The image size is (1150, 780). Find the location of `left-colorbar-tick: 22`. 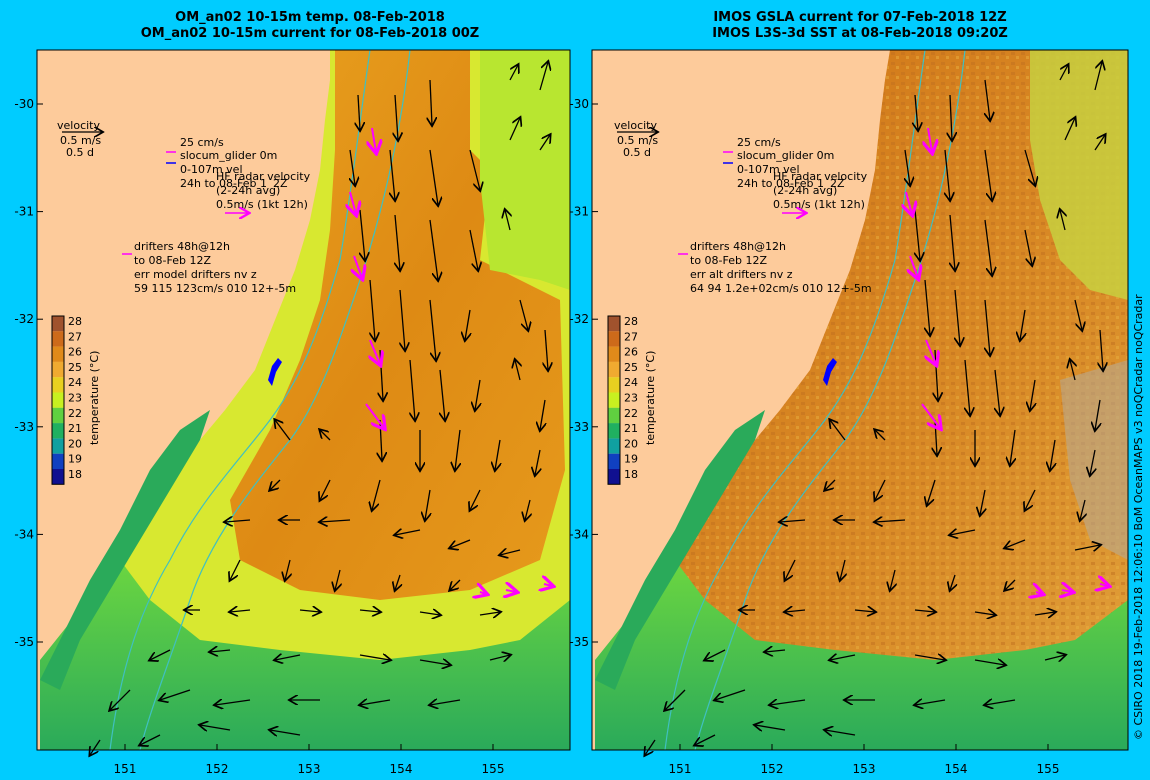

left-colorbar-tick: 22 is located at coordinates (75, 413).